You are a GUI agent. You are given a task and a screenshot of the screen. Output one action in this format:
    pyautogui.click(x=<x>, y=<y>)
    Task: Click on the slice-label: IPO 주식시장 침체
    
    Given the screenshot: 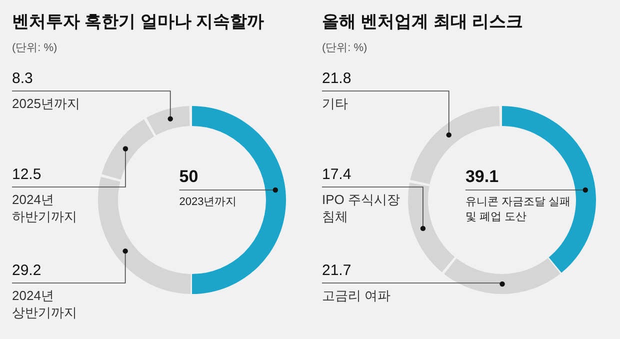 What is the action you would take?
    pyautogui.click(x=361, y=208)
    